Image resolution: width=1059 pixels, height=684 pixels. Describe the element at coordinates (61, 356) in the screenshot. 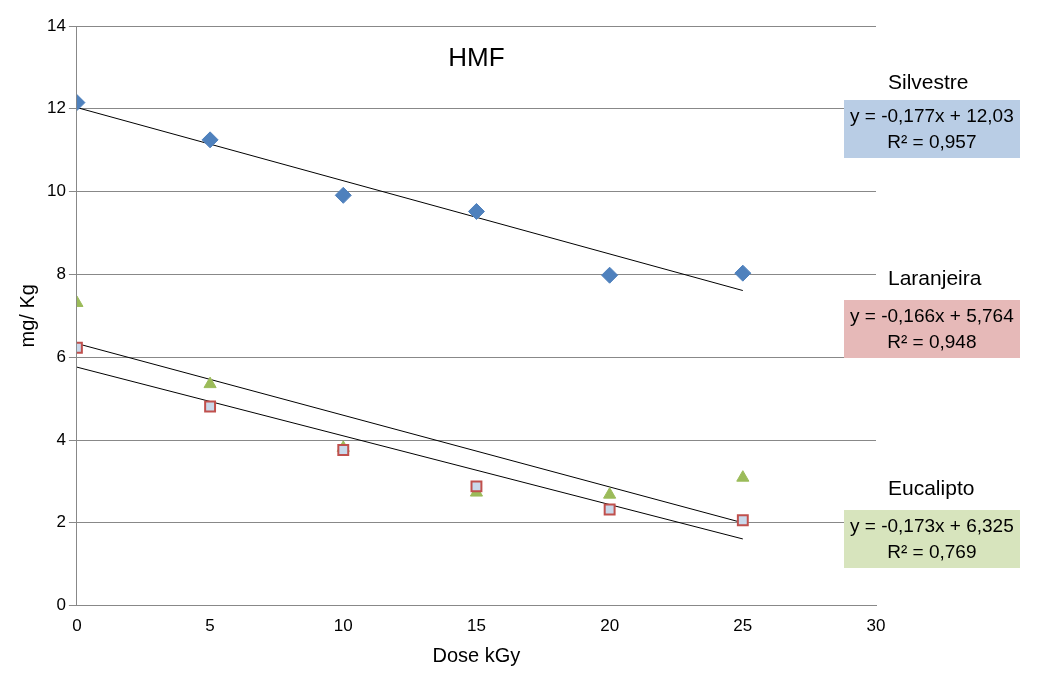

I see `y-tick-label: 6` at that location.